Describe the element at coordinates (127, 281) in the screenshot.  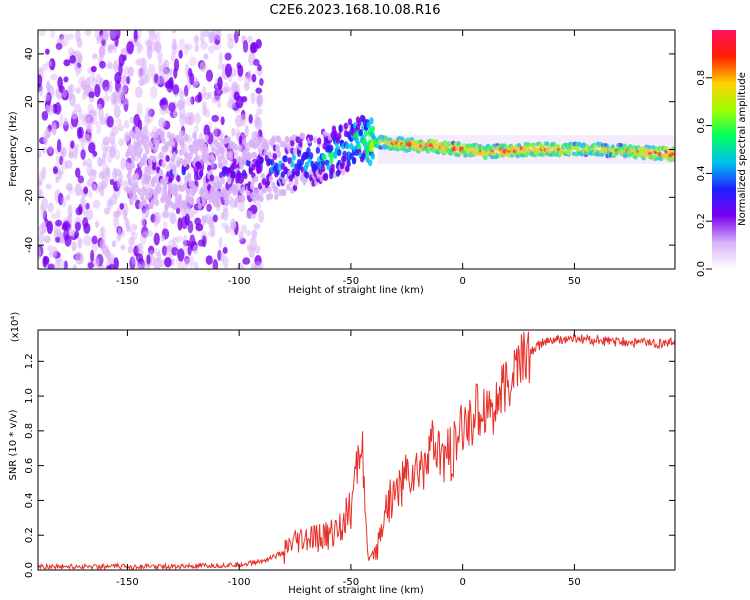
I see `spectrogram-x-tick-label: -150` at that location.